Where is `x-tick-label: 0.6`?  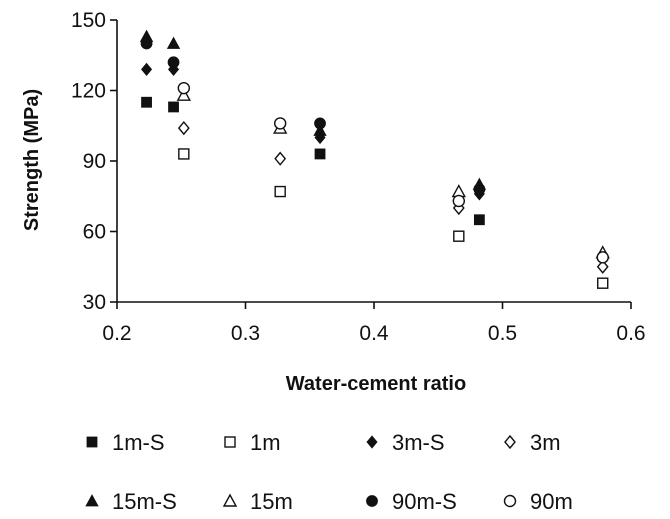
x-tick-label: 0.6 is located at coordinates (630, 333).